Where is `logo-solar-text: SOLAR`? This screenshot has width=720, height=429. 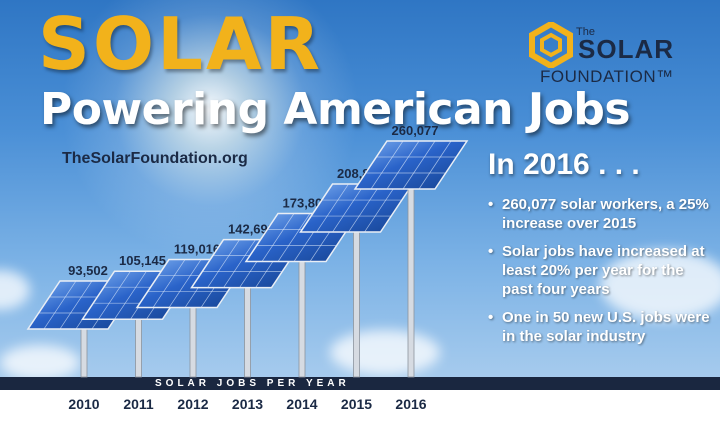 logo-solar-text: SOLAR is located at coordinates (626, 49).